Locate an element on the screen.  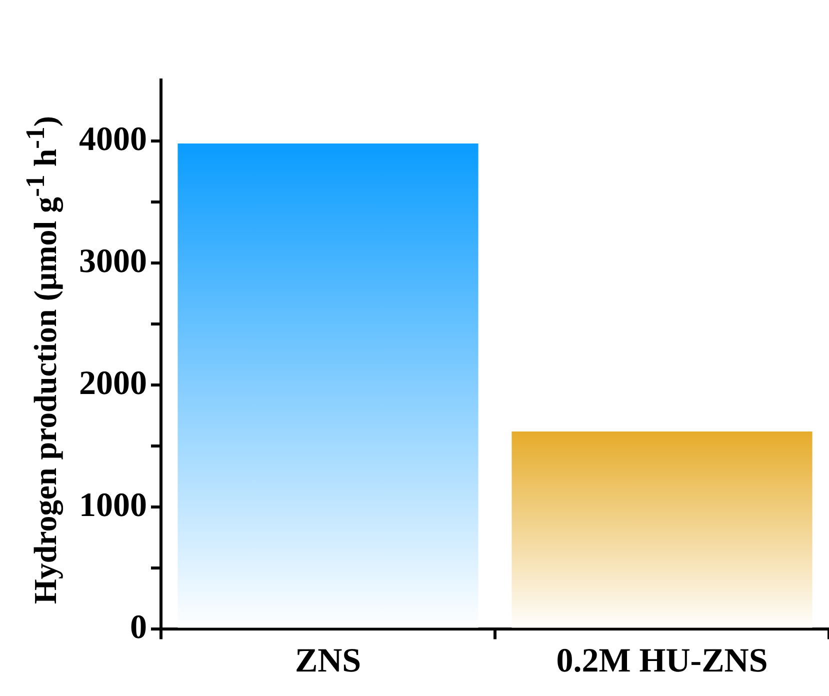
y-tick-label: 2000 is located at coordinates (113, 383).